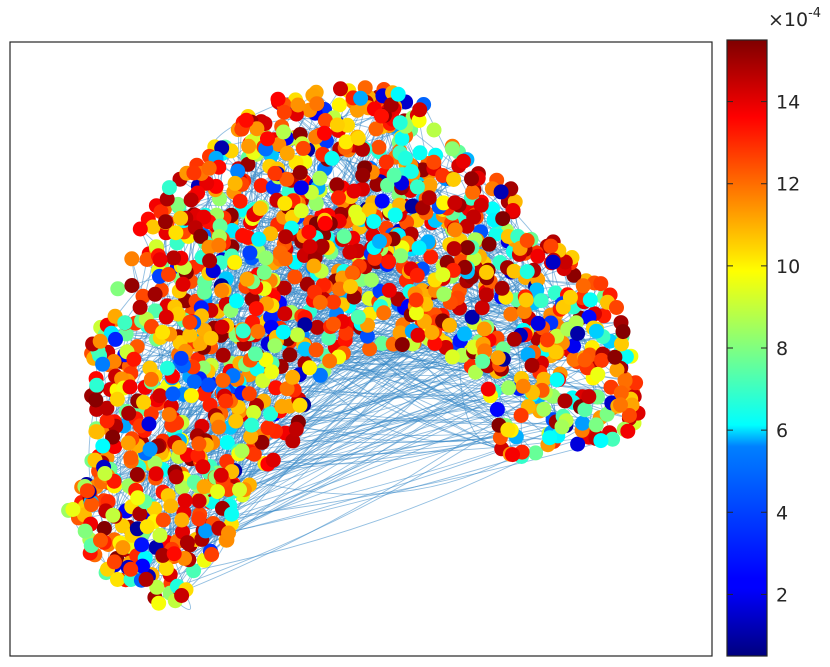 The width and height of the screenshot is (830, 667). What do you see at coordinates (782, 513) in the screenshot?
I see `colorbar-tick-label: 4` at bounding box center [782, 513].